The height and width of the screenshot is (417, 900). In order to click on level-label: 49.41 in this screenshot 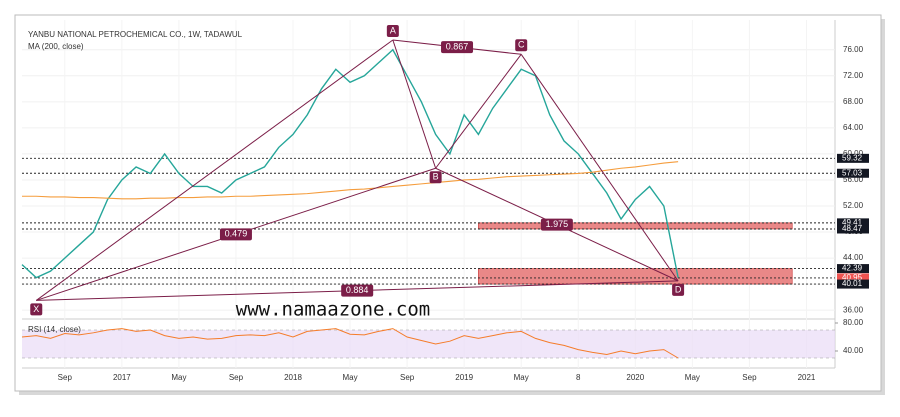, I will do `click(852, 222)`.